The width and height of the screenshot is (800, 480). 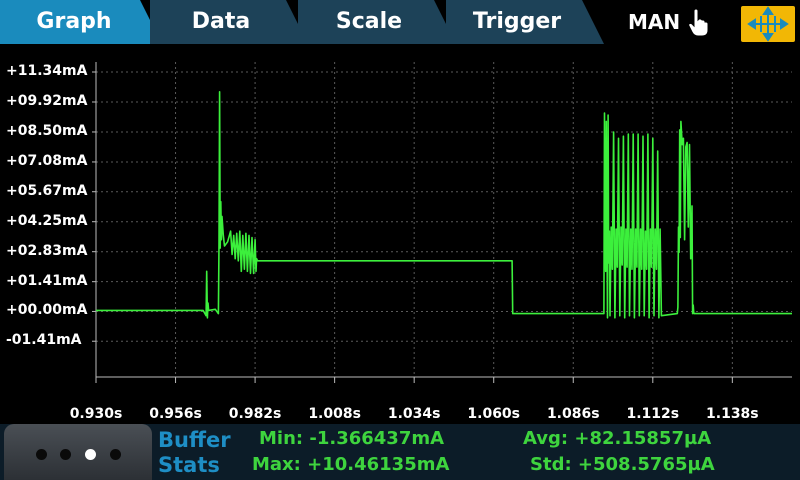 I want to click on tab-data: Data, so click(x=227, y=22).